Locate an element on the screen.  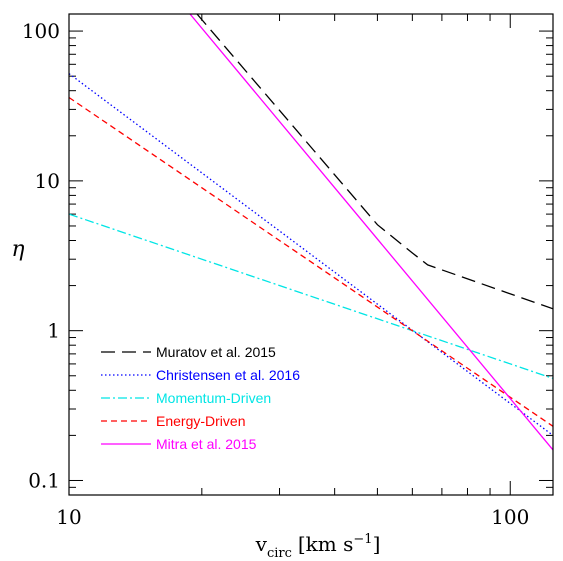
y-tick-label: 1 is located at coordinates (53, 331).